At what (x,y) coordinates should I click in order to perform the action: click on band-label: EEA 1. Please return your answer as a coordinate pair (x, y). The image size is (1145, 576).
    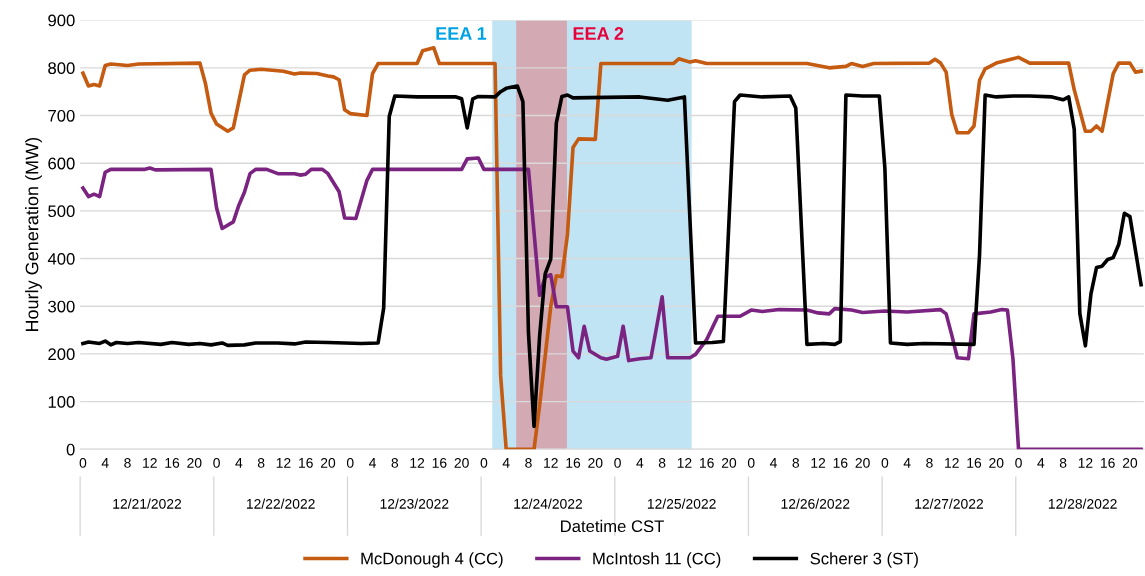
    Looking at the image, I should click on (461, 33).